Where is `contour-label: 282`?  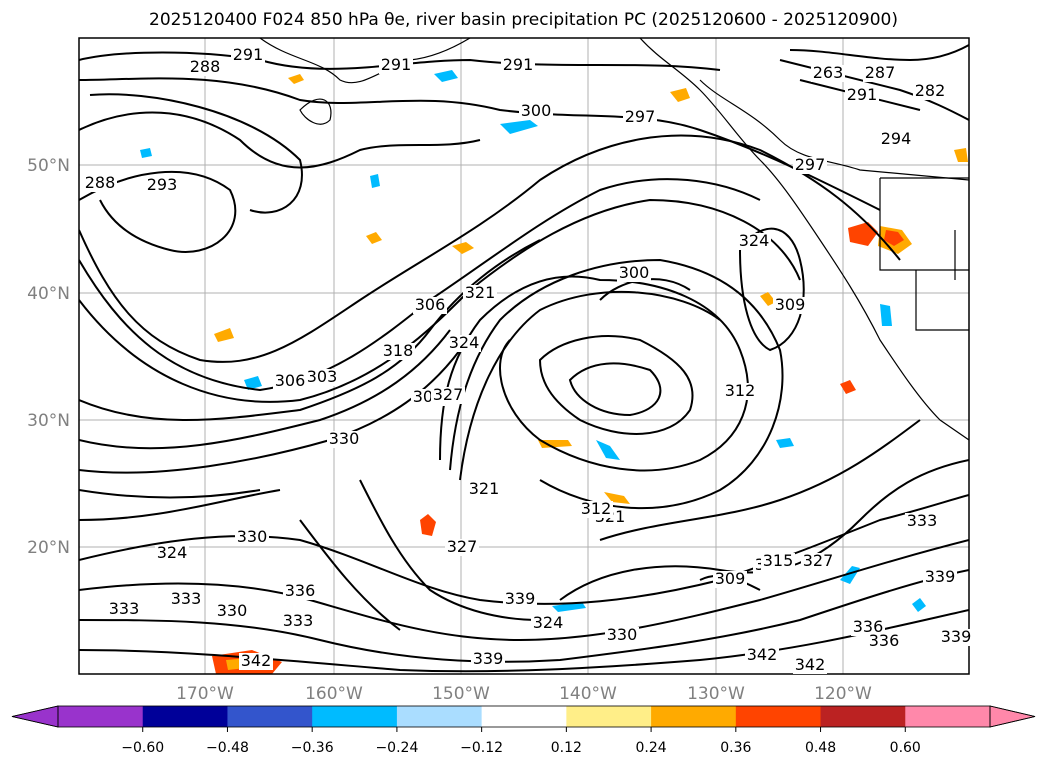
contour-label: 282 is located at coordinates (930, 90).